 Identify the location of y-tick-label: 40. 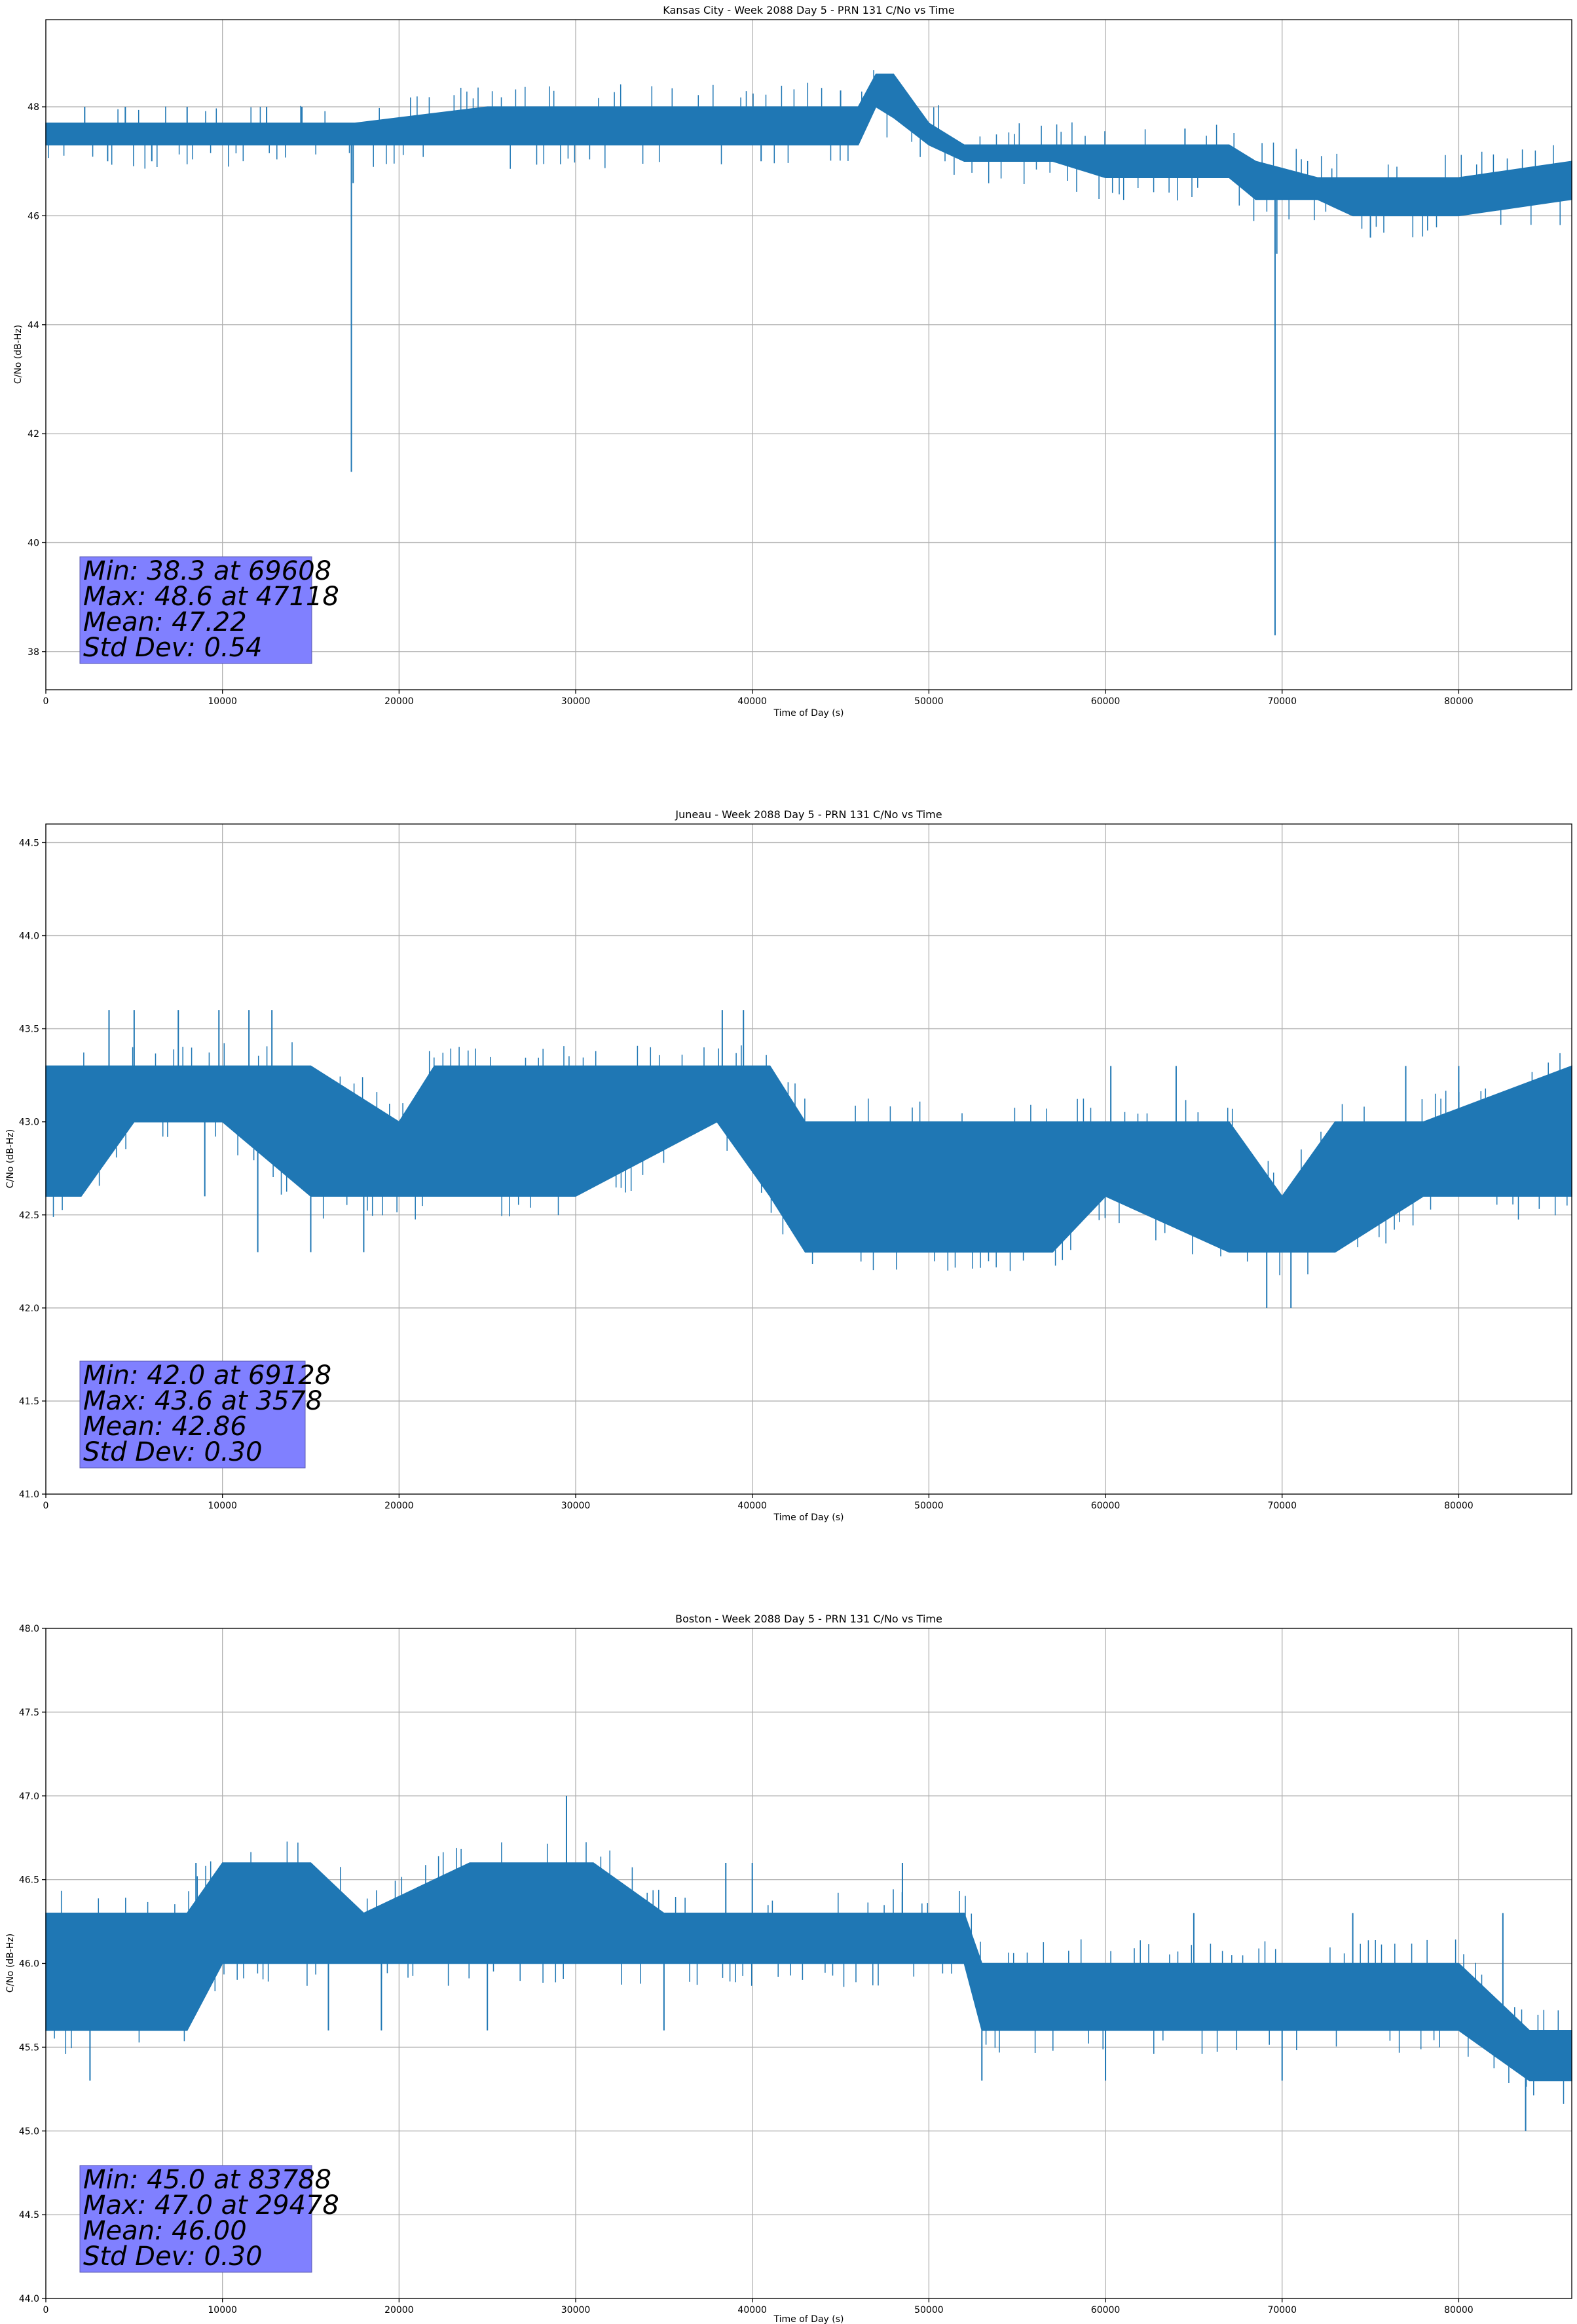
(33, 543).